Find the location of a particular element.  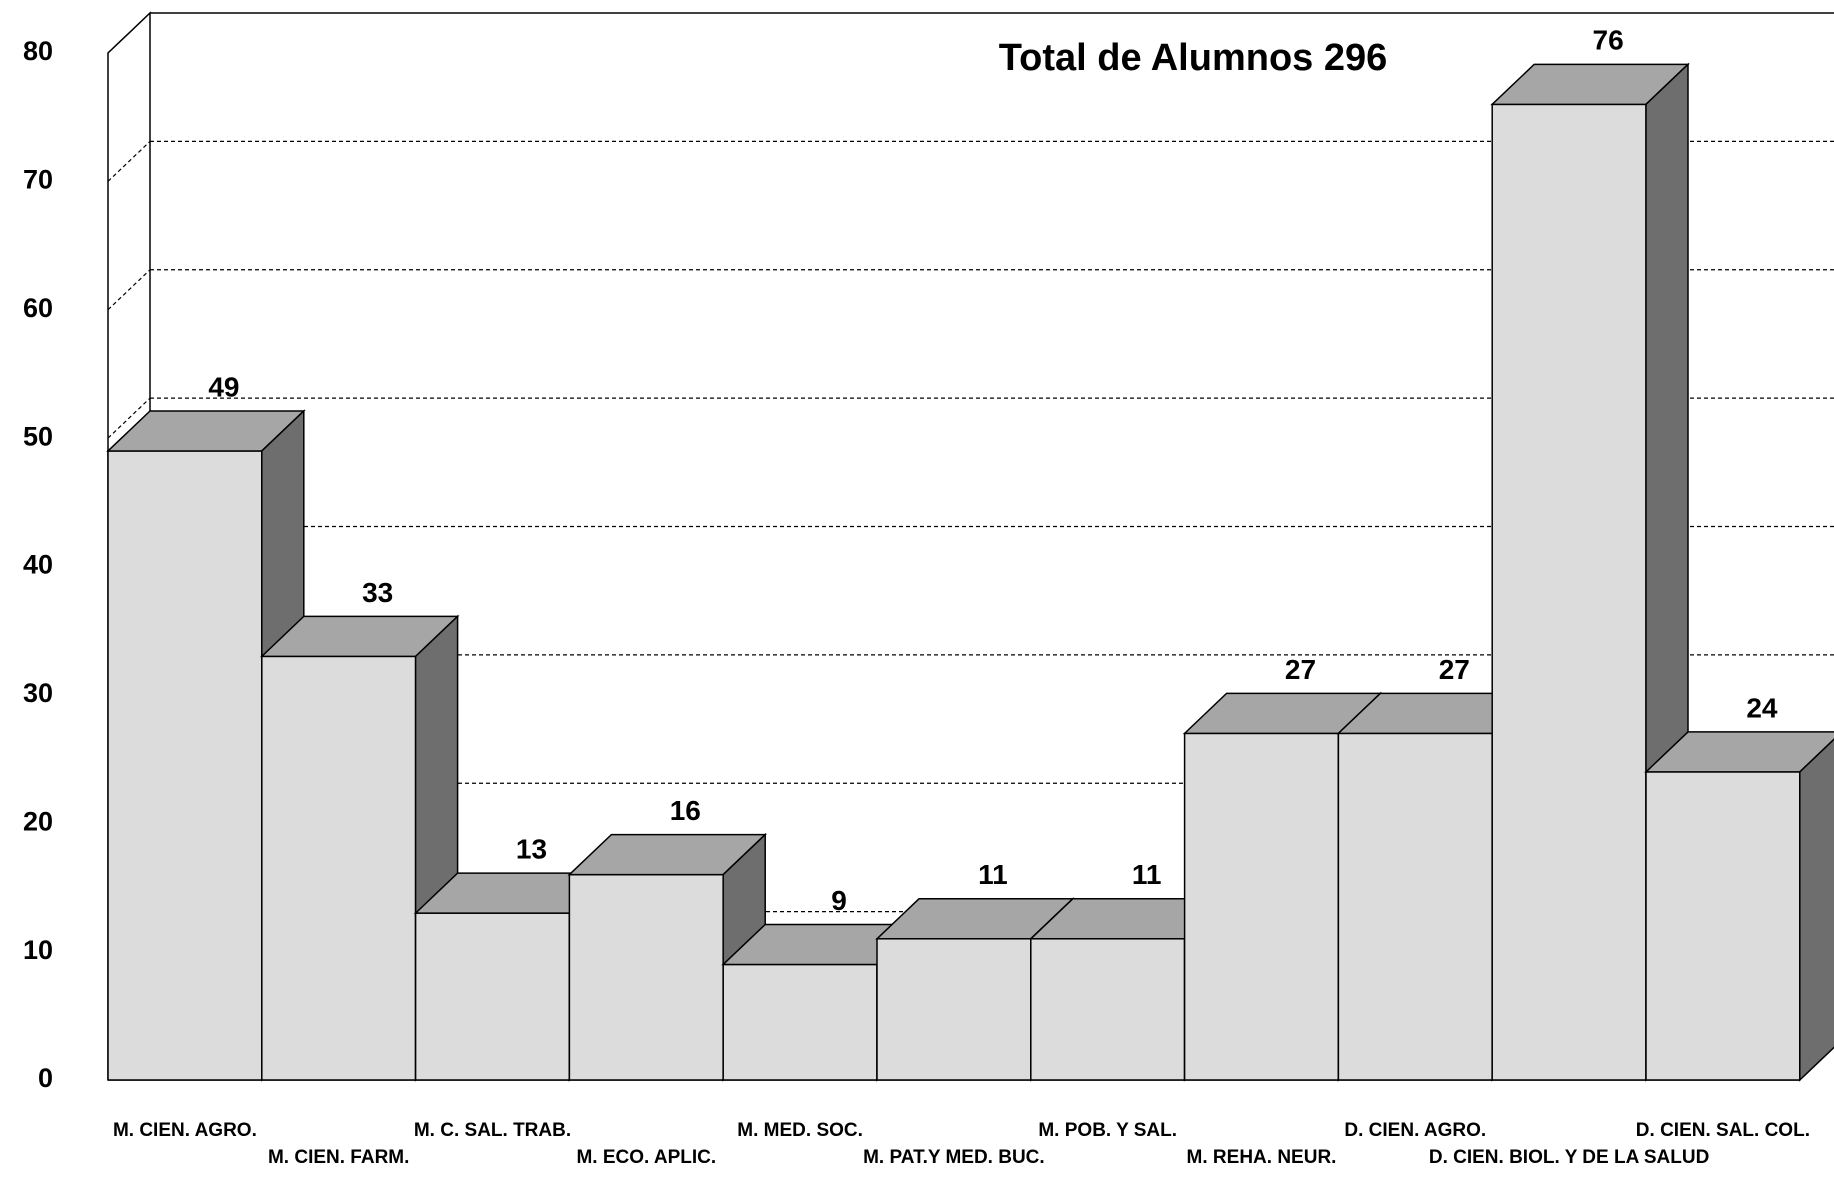

x-tick-label: M. C. SAL. TRAB. is located at coordinates (492, 1130).